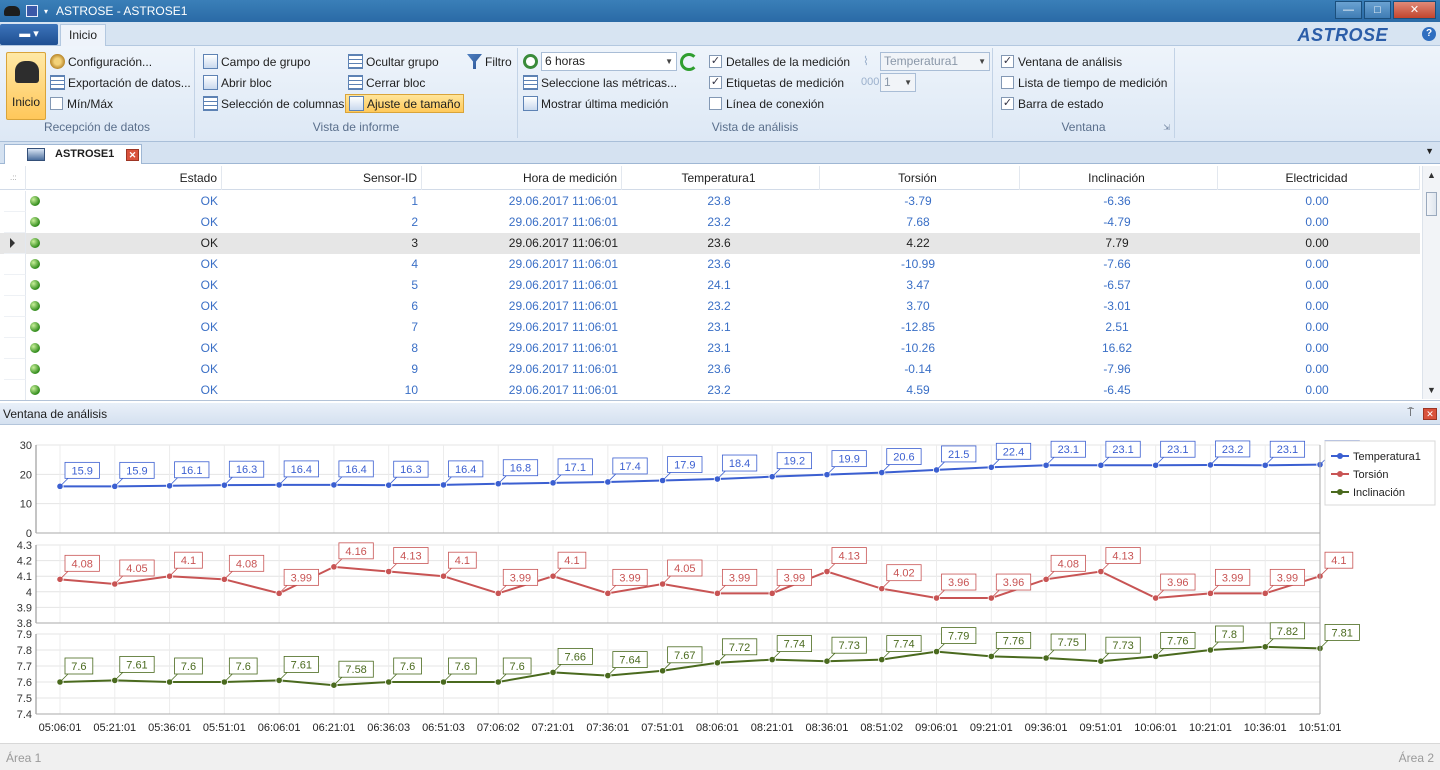 Image resolution: width=1440 pixels, height=770 pixels. I want to click on cell-torsion: 7.68, so click(918, 222).